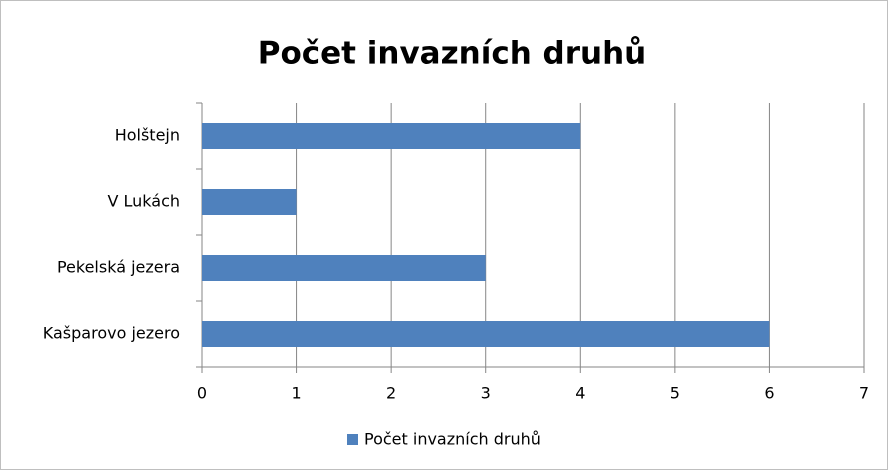  What do you see at coordinates (147, 135) in the screenshot?
I see `y-tick-label: Holštejn` at bounding box center [147, 135].